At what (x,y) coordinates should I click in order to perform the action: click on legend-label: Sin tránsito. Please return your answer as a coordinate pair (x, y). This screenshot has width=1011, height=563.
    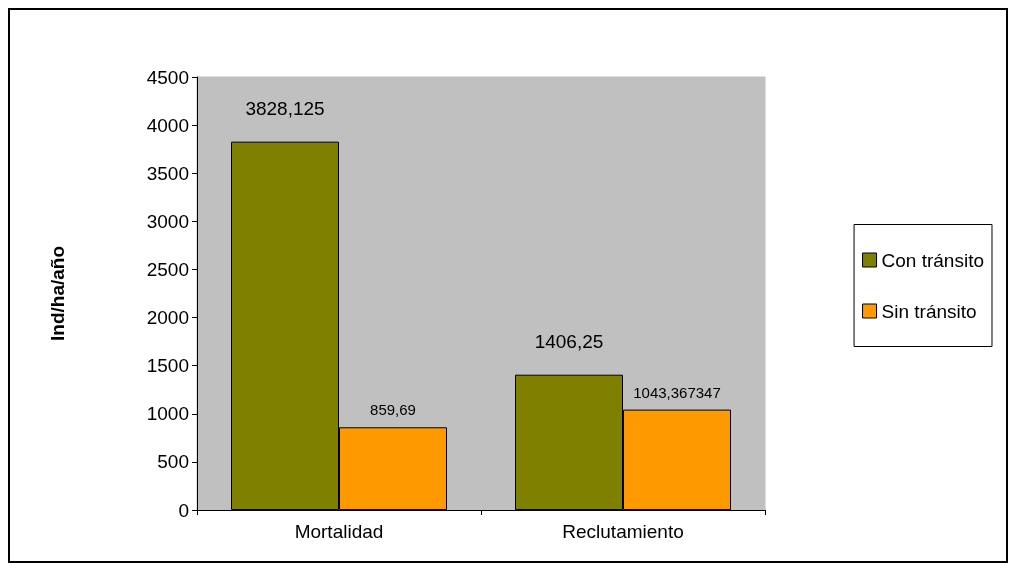
    Looking at the image, I should click on (929, 311).